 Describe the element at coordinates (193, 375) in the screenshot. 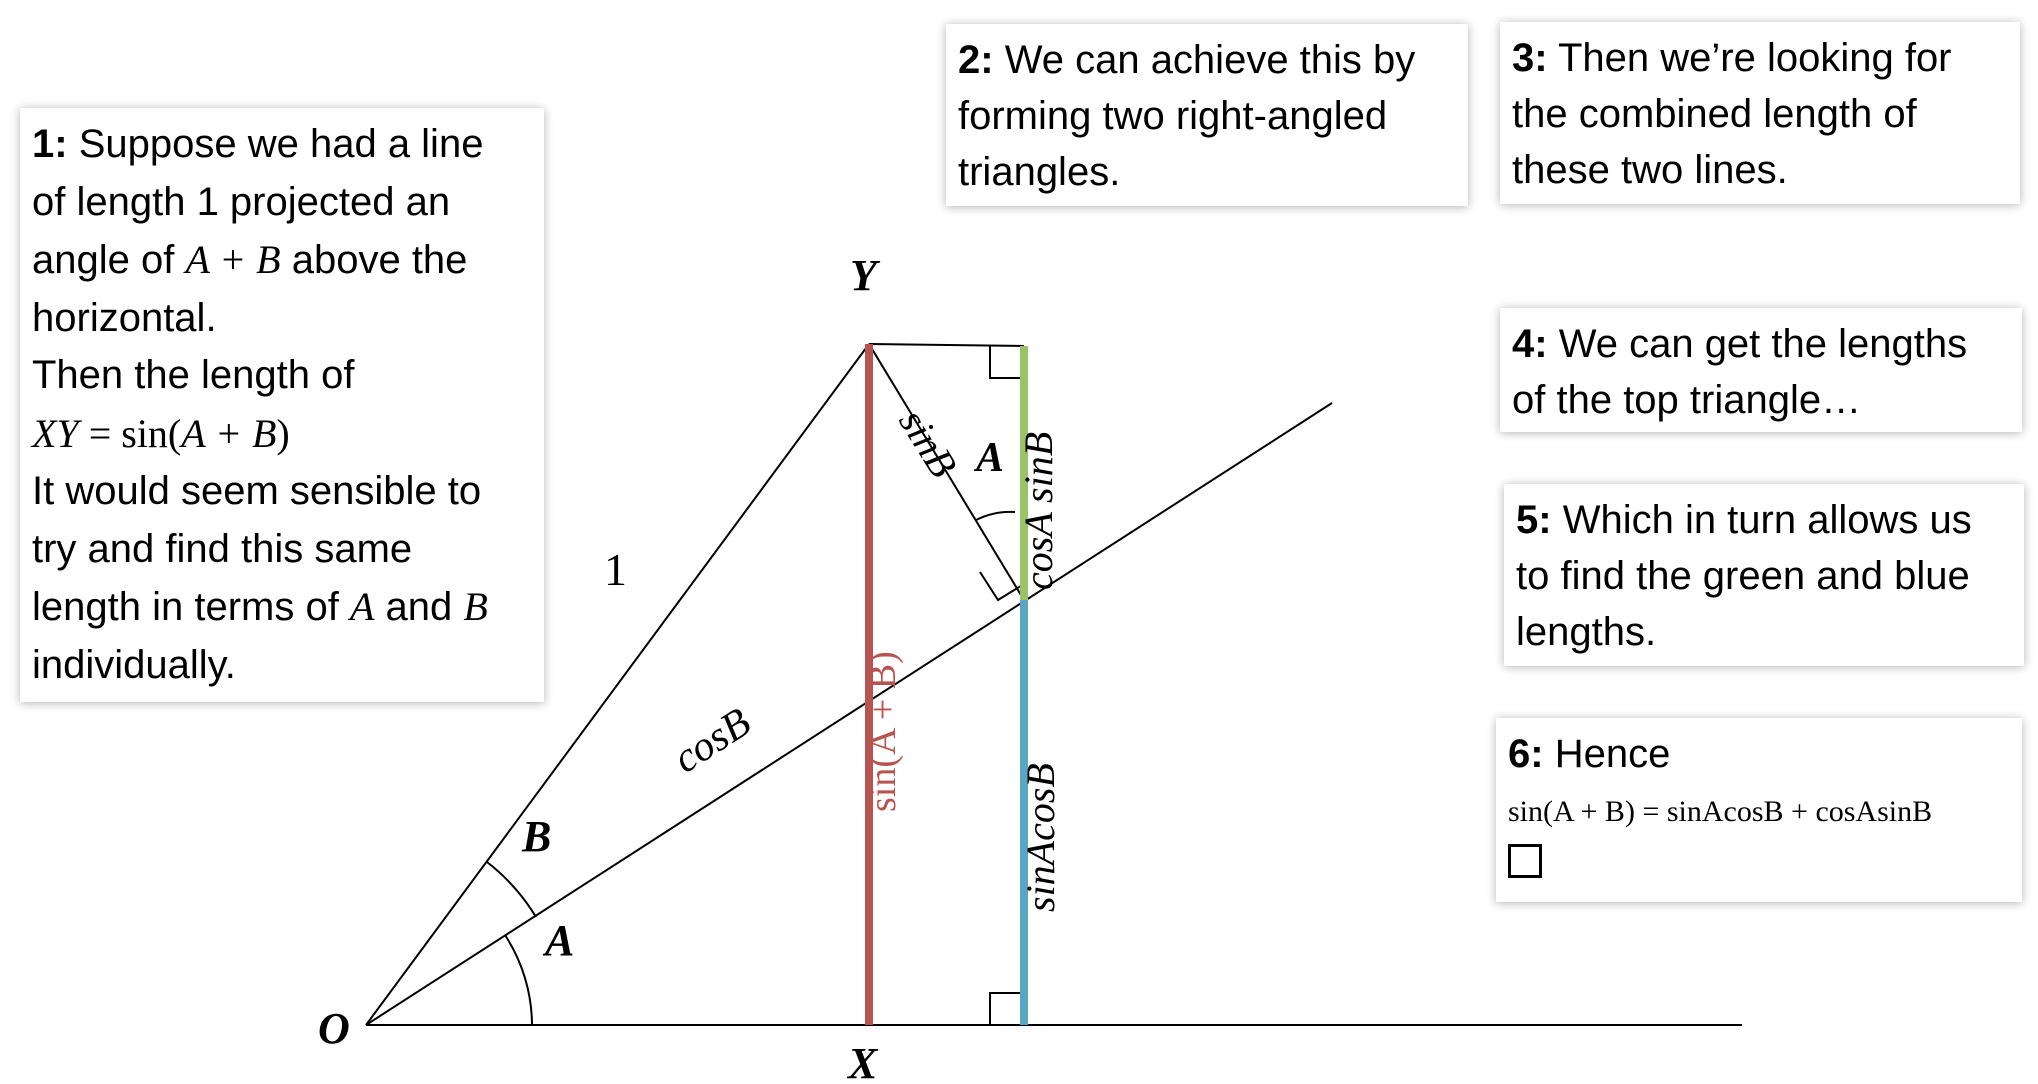

I see `note-1-line-5: Then the length of` at that location.